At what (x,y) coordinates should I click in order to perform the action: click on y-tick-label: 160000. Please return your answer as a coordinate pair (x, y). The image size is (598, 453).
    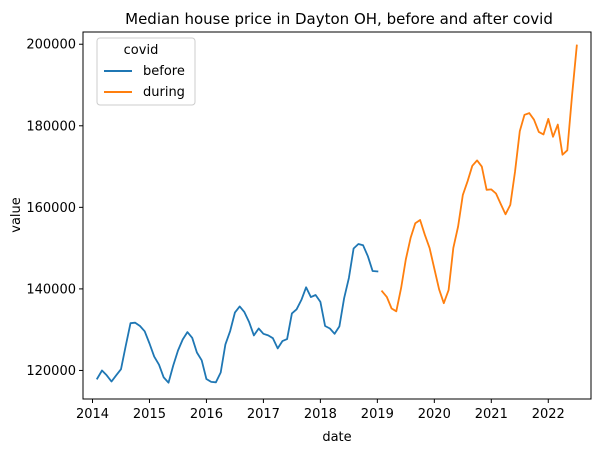
    Looking at the image, I should click on (51, 208).